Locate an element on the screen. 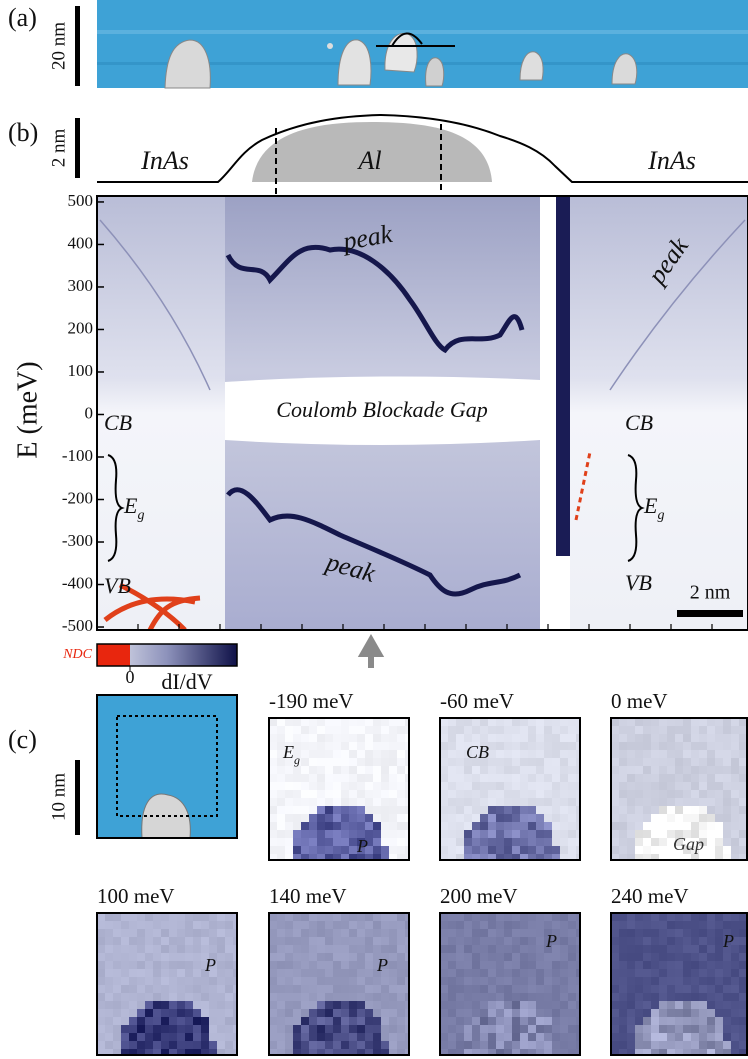  map-energy-label: 200 meV is located at coordinates (479, 896).